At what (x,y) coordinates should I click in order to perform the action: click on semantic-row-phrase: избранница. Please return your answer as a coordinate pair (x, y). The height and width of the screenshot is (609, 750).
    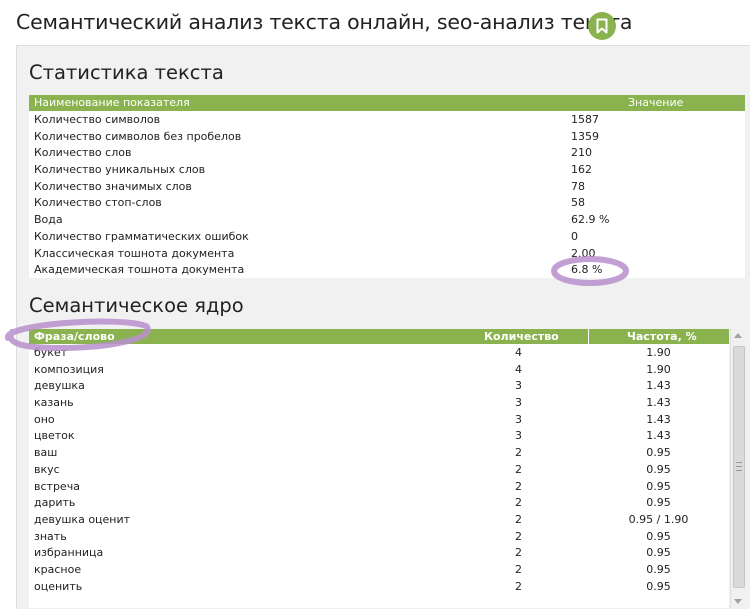
    Looking at the image, I should click on (69, 553).